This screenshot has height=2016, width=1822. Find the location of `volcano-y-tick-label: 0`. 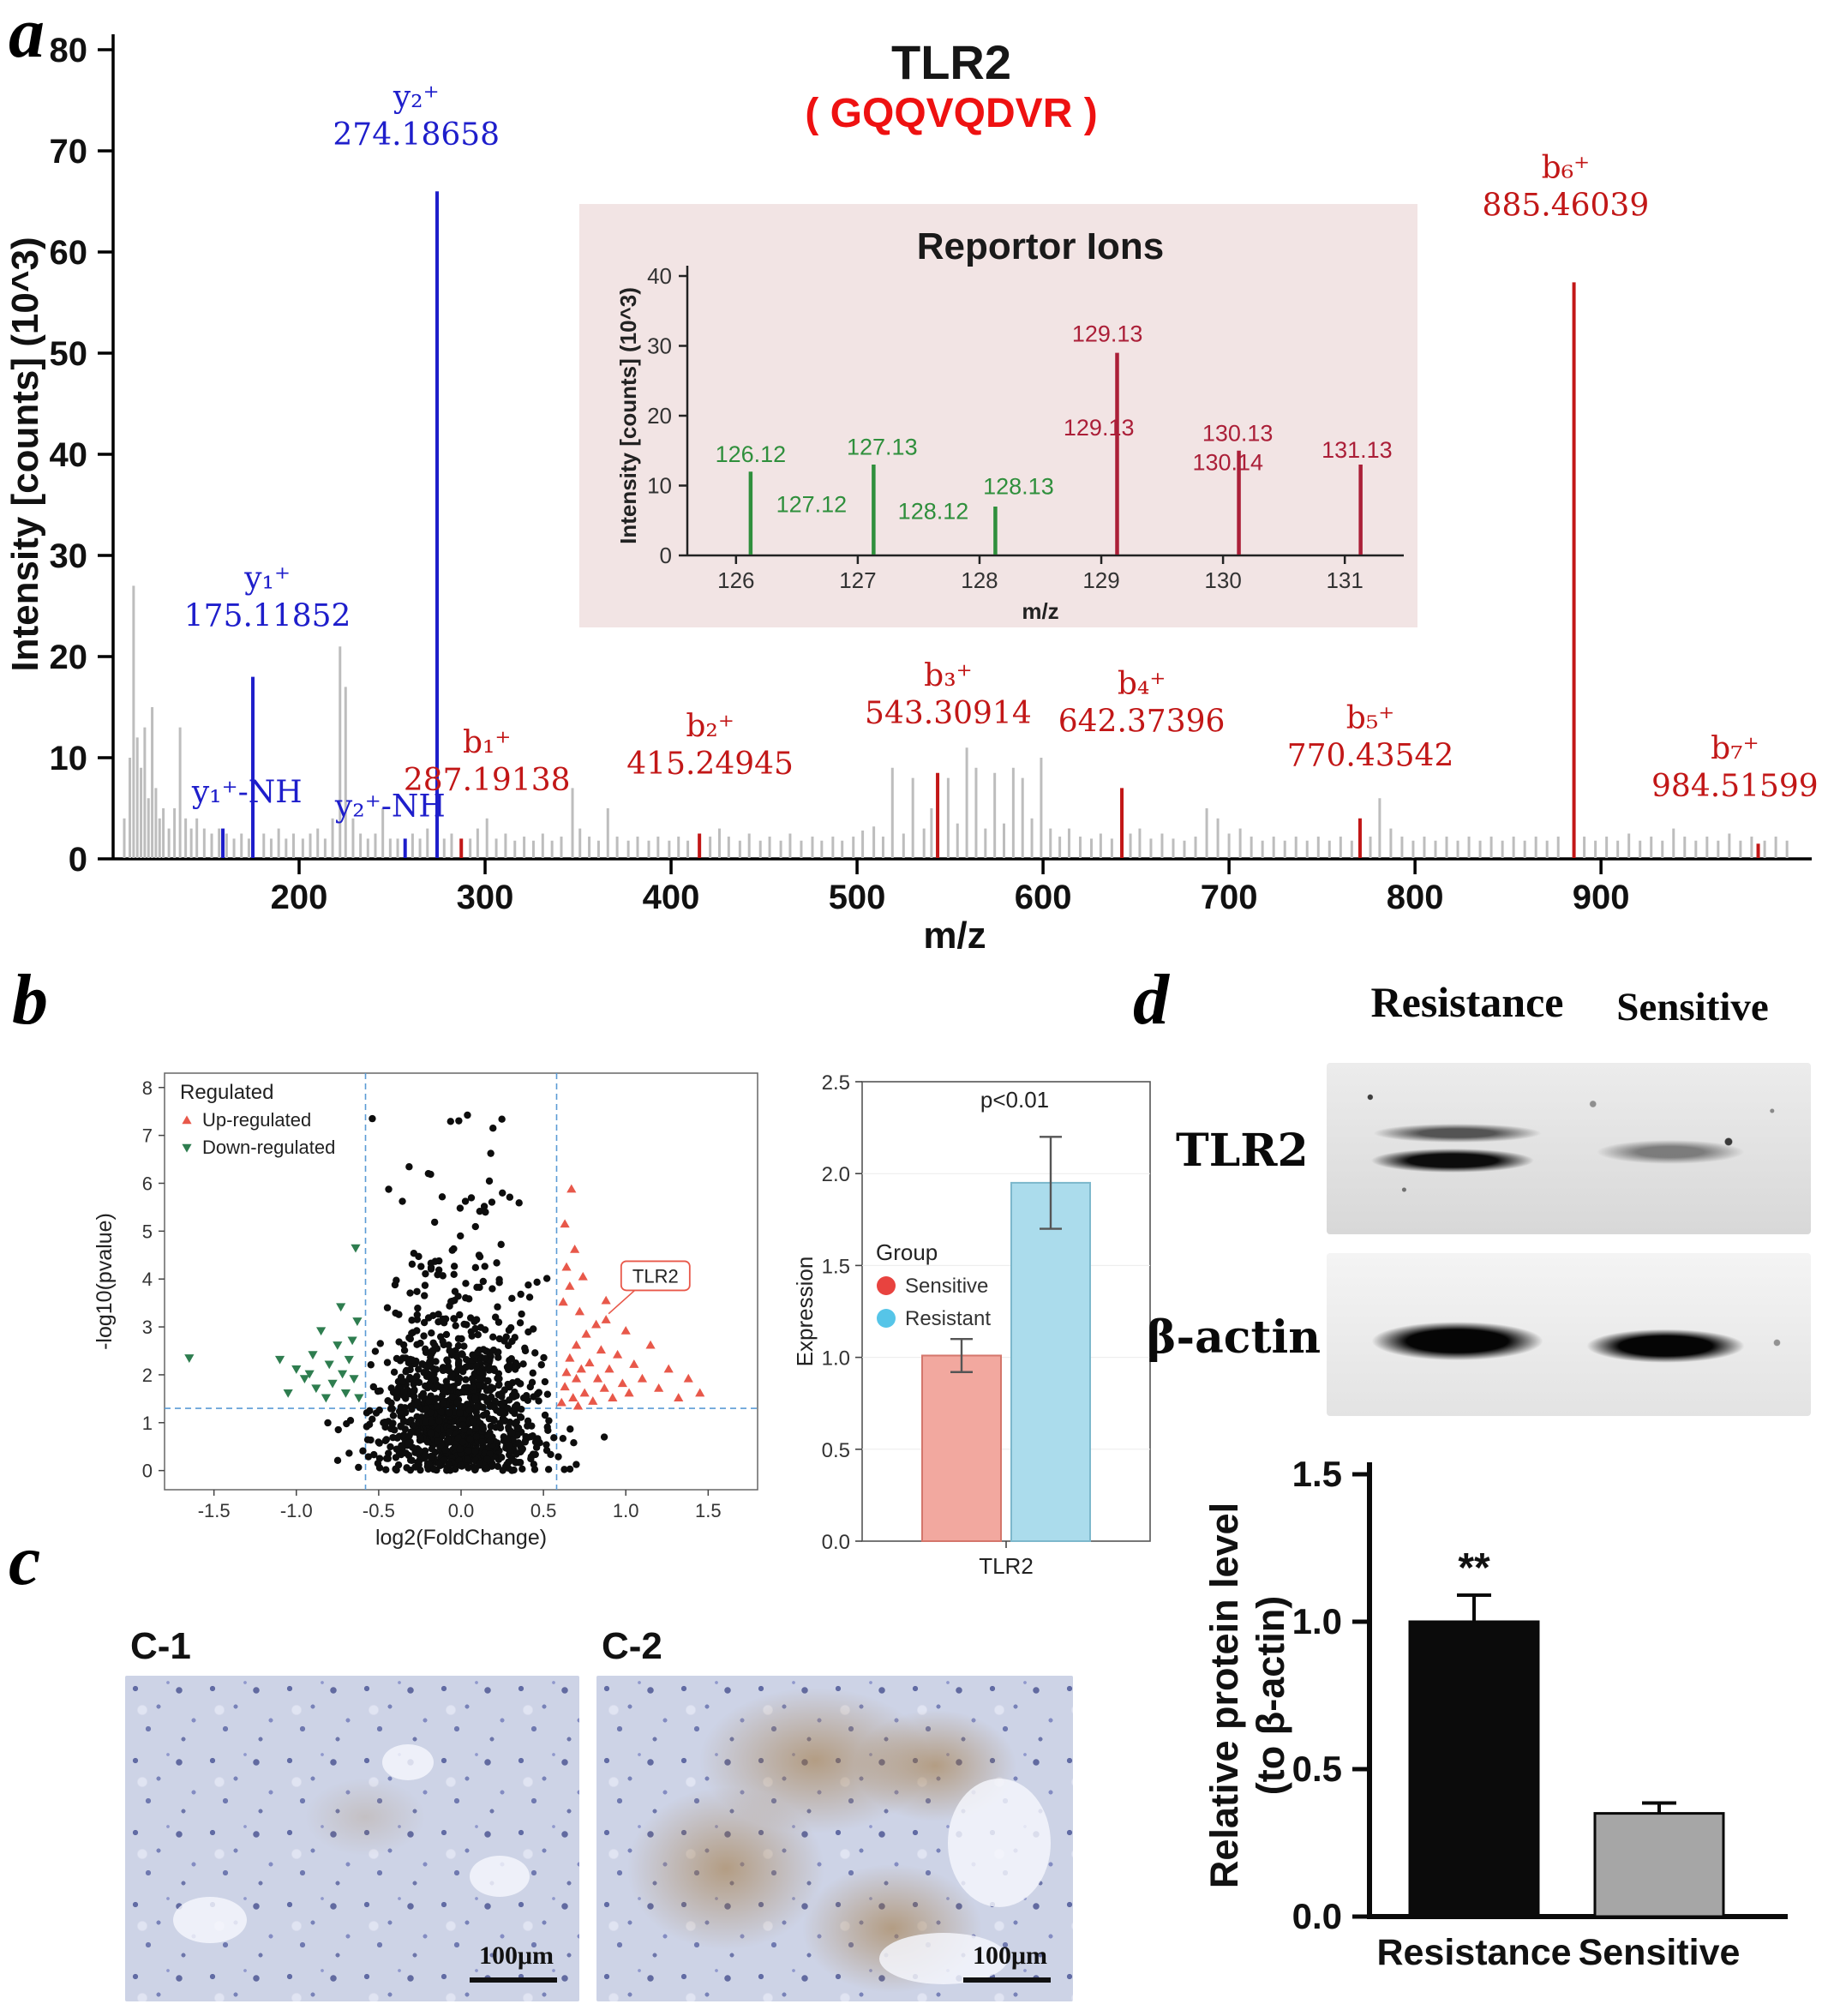

volcano-y-tick-label: 0 is located at coordinates (148, 1471).